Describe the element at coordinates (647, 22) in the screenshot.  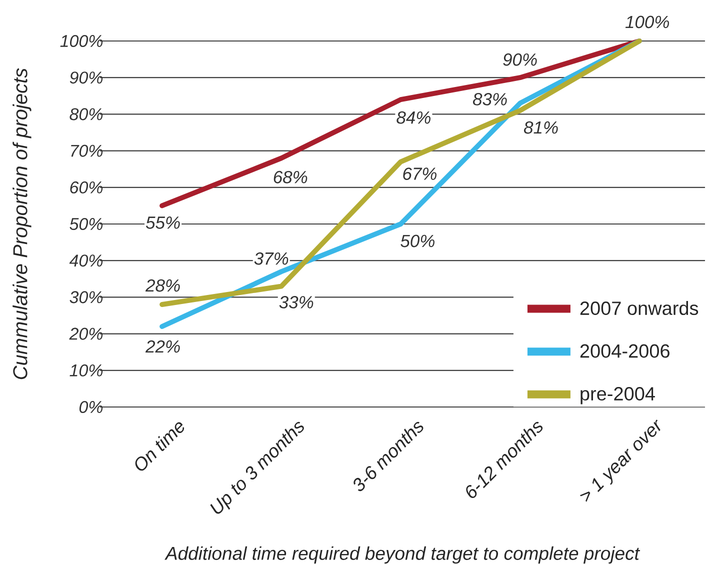
I see `data-label: 100%` at that location.